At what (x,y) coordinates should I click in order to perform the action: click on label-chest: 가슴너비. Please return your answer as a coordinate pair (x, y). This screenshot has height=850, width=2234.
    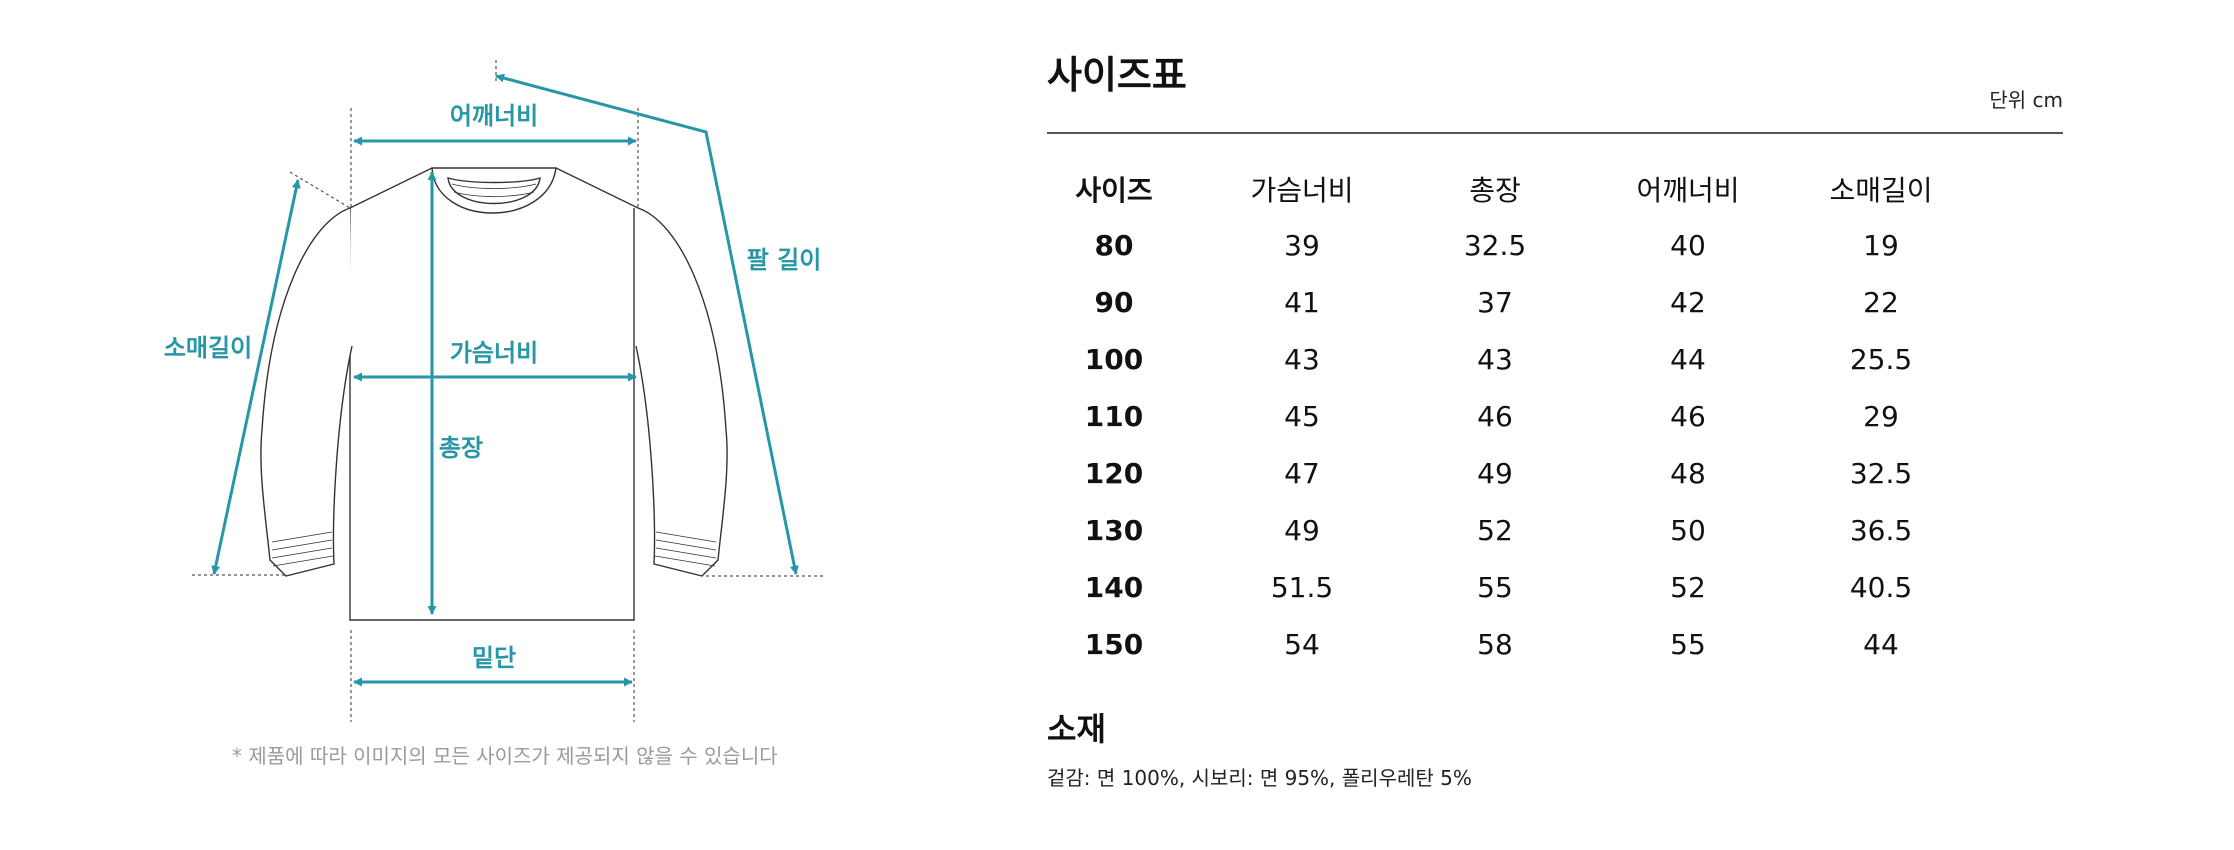
    Looking at the image, I should click on (494, 353).